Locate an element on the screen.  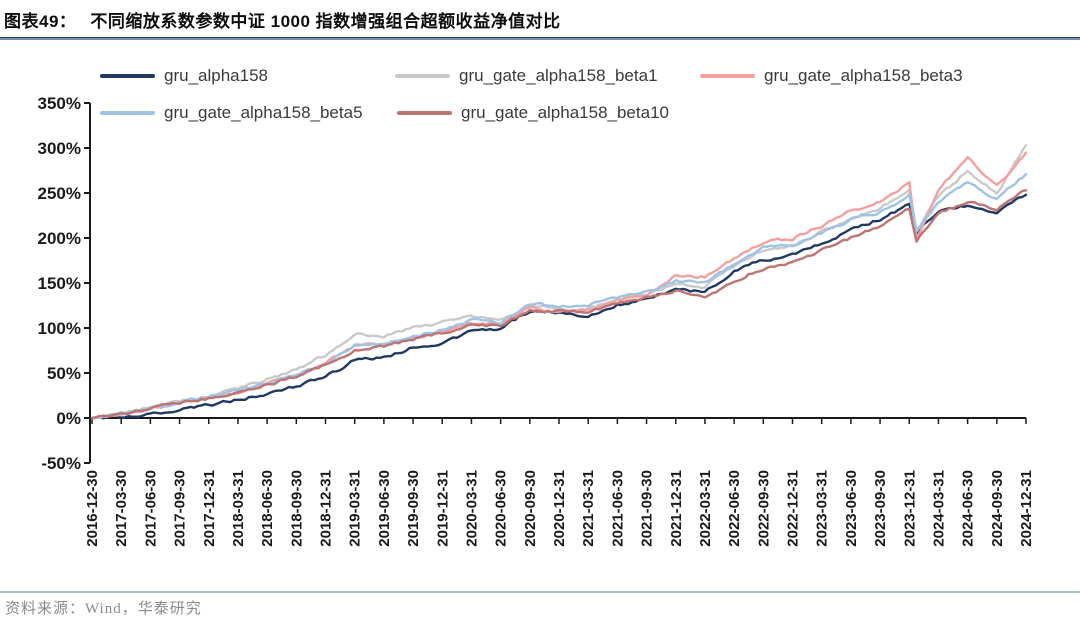
legend-item-gru_gate_alpha158_beta10: gru_gate_alpha158_beta10 is located at coordinates (533, 113).